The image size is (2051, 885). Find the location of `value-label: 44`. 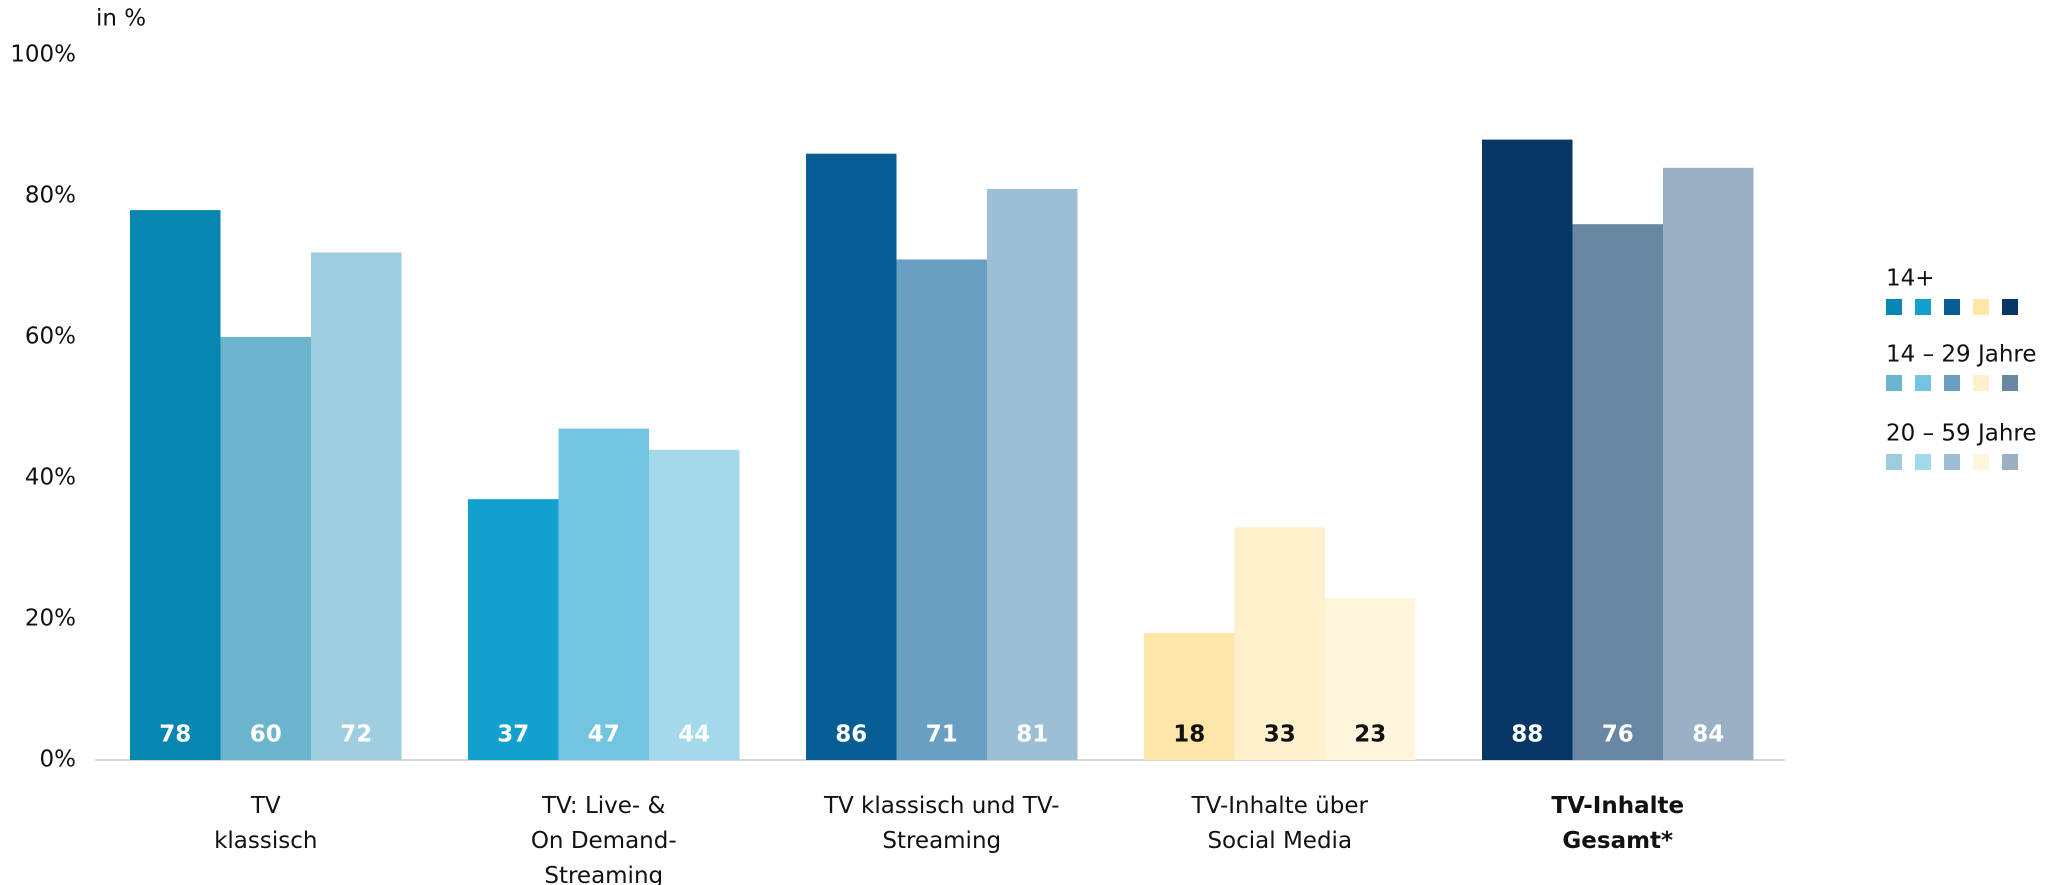

value-label: 44 is located at coordinates (694, 735).